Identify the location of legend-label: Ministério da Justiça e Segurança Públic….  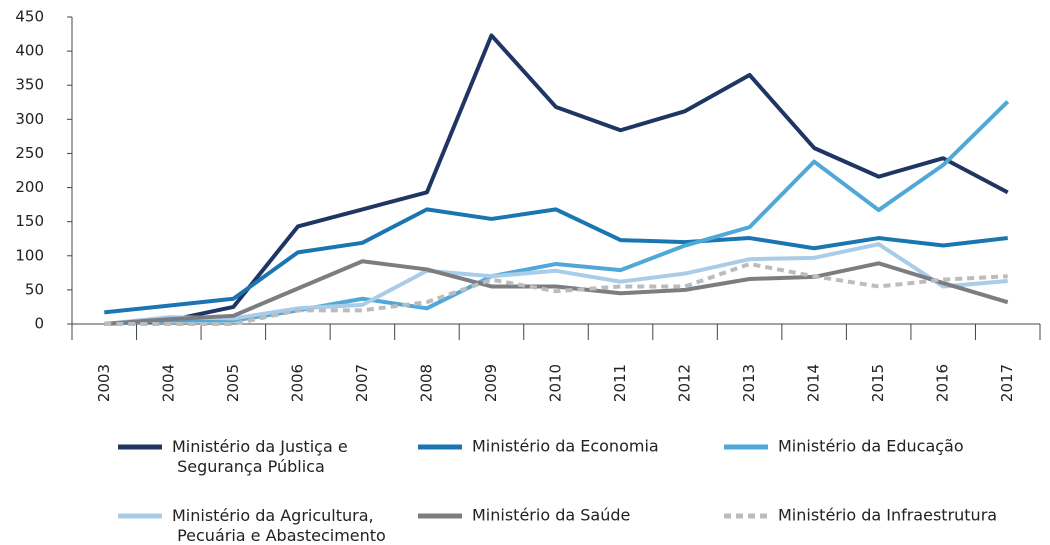
(260, 456).